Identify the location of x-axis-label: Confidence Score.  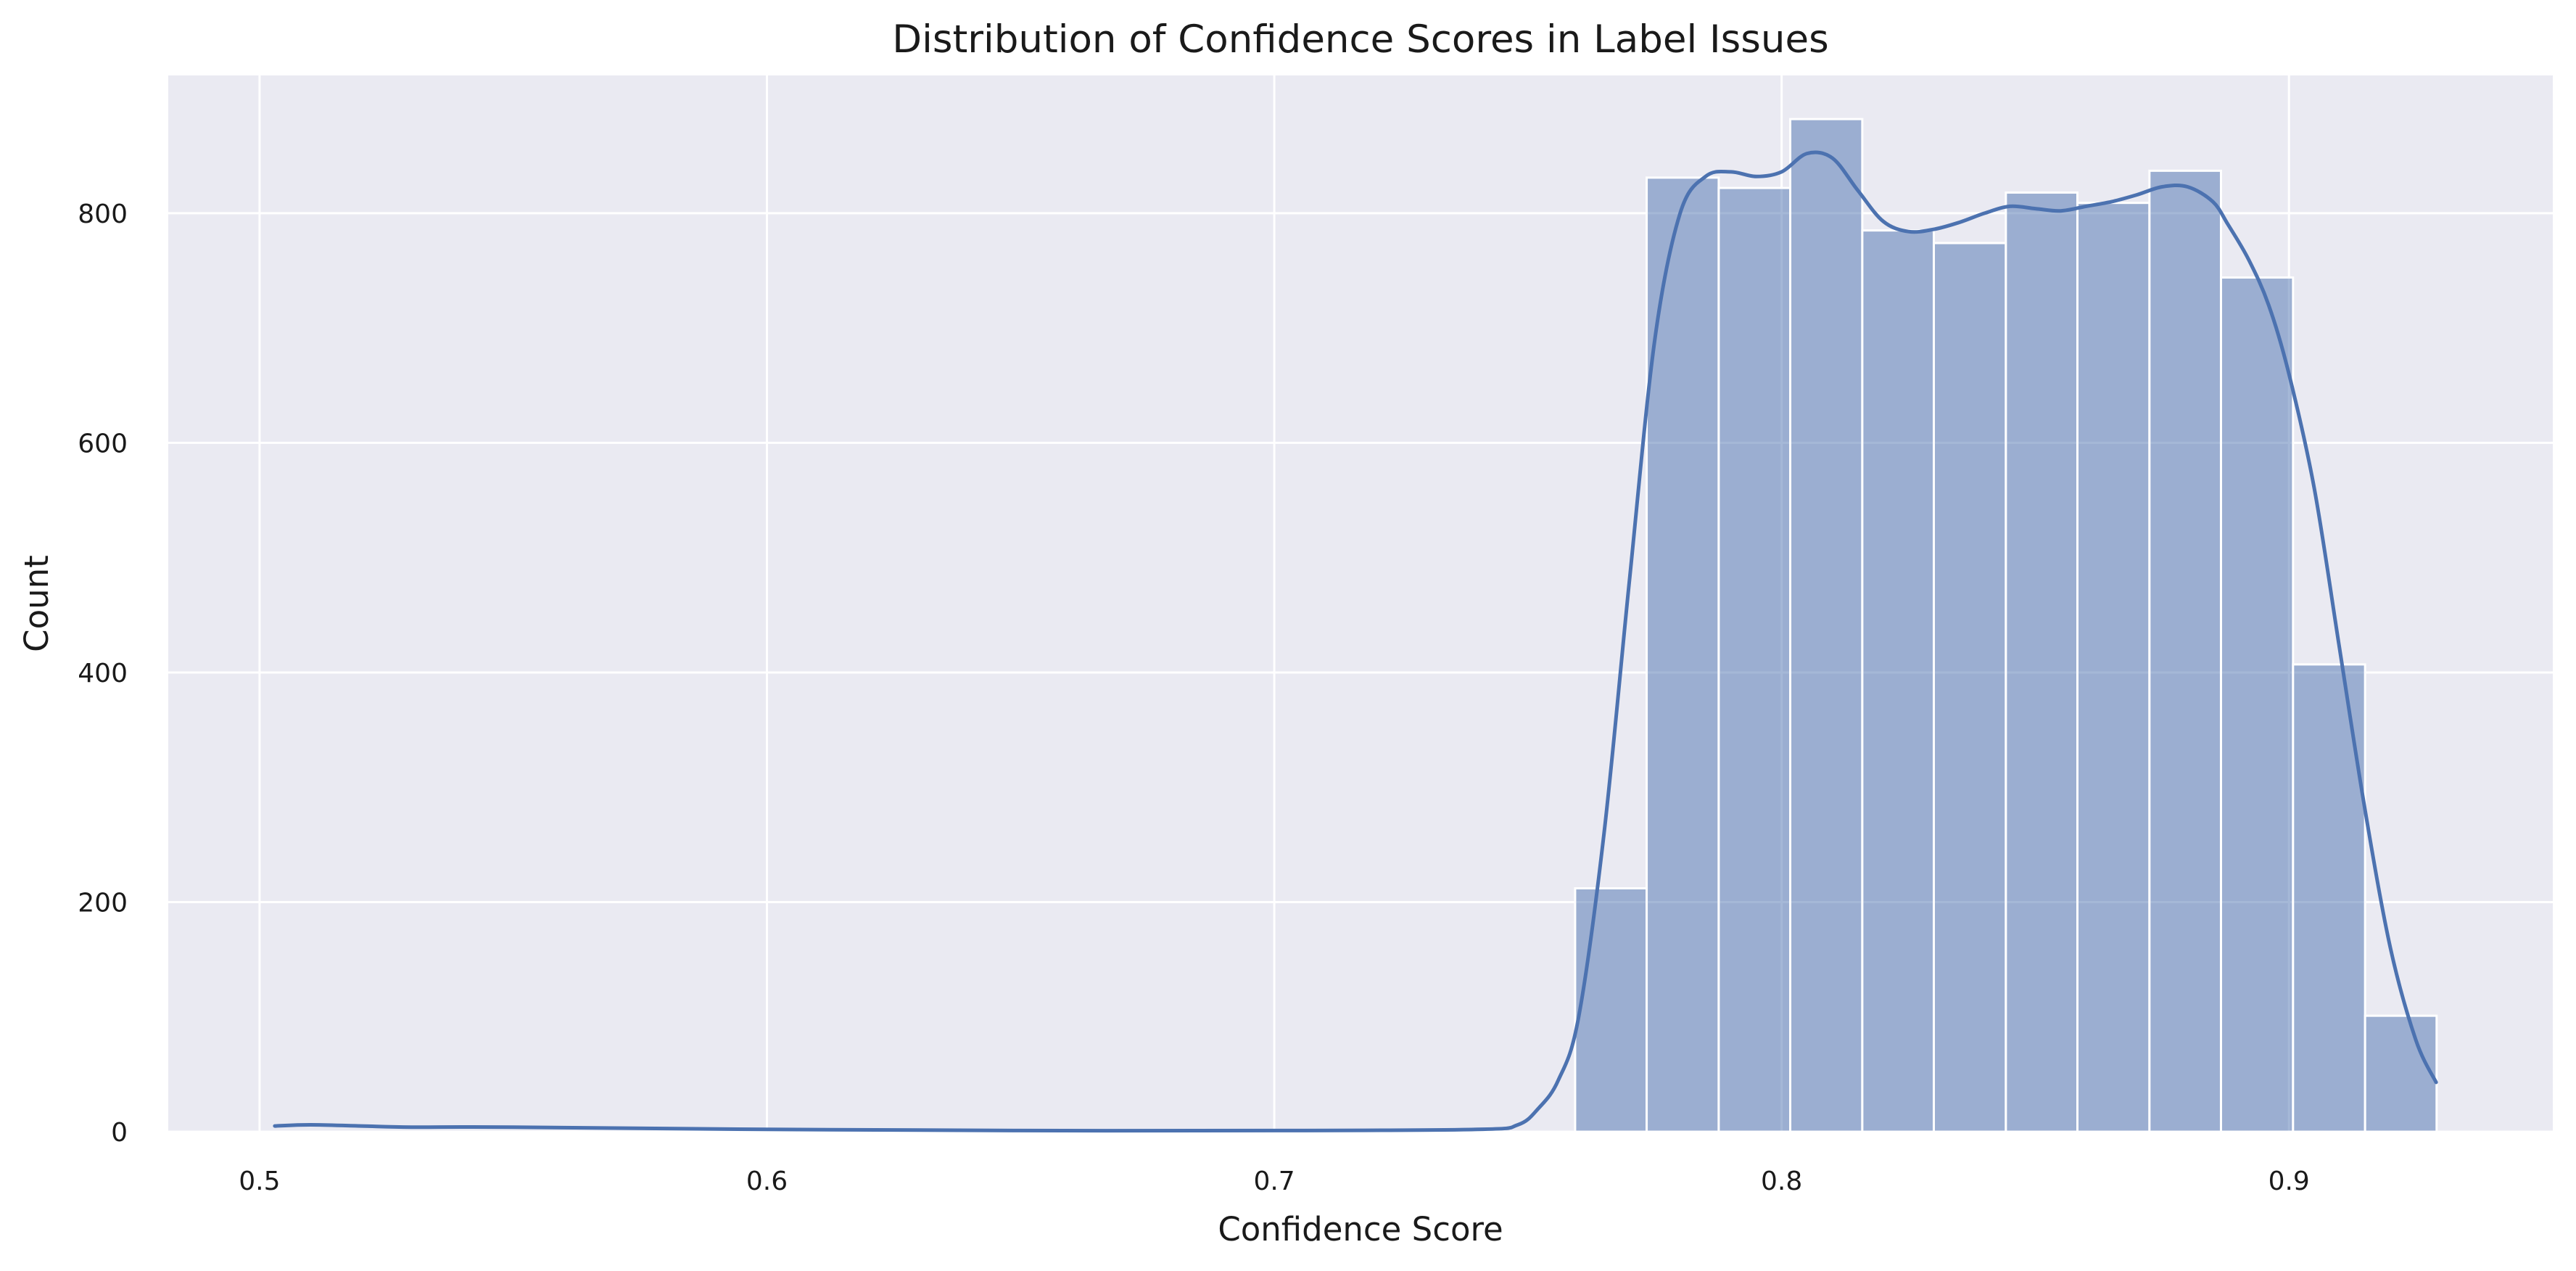
(1360, 1229).